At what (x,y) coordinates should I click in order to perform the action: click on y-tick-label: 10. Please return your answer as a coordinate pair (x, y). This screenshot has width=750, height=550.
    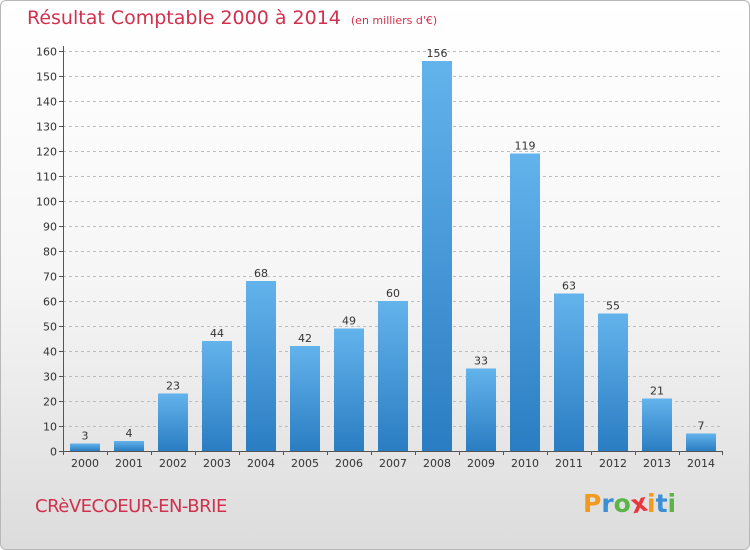
    Looking at the image, I should click on (50, 427).